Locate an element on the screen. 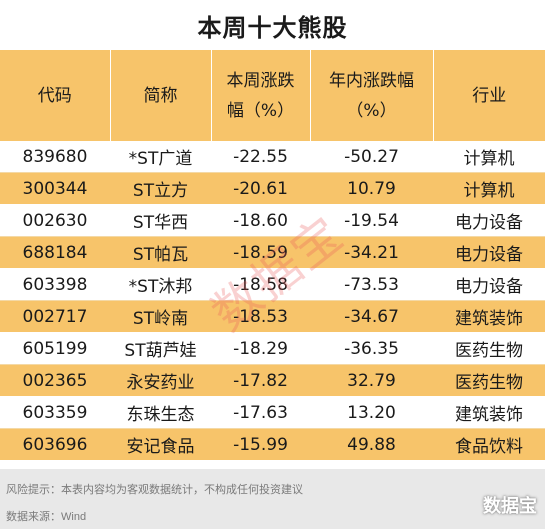 The image size is (545, 529). table-row: 300344 ST立方 -20.61 10.79 计算机 is located at coordinates (272, 188).